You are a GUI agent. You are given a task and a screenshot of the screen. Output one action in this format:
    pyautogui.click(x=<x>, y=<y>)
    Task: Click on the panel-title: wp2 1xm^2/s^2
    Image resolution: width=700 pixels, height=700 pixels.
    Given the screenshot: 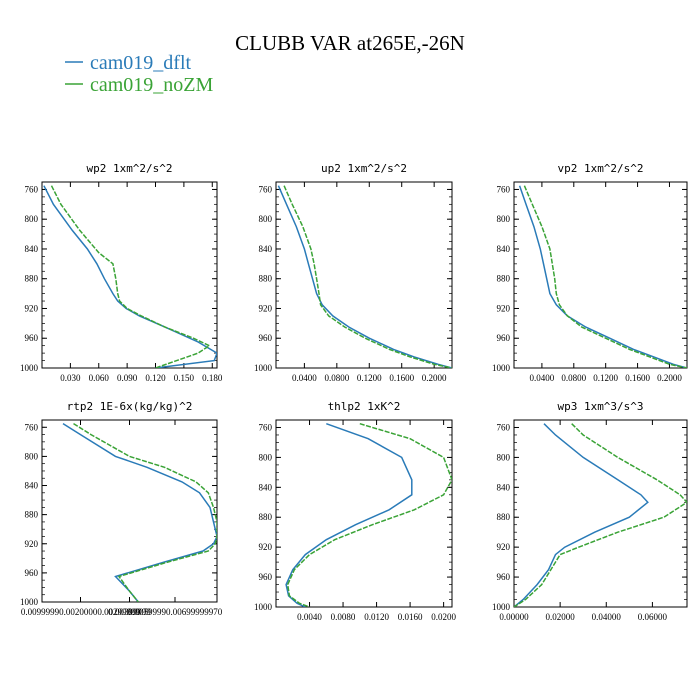 What is the action you would take?
    pyautogui.click(x=129, y=168)
    